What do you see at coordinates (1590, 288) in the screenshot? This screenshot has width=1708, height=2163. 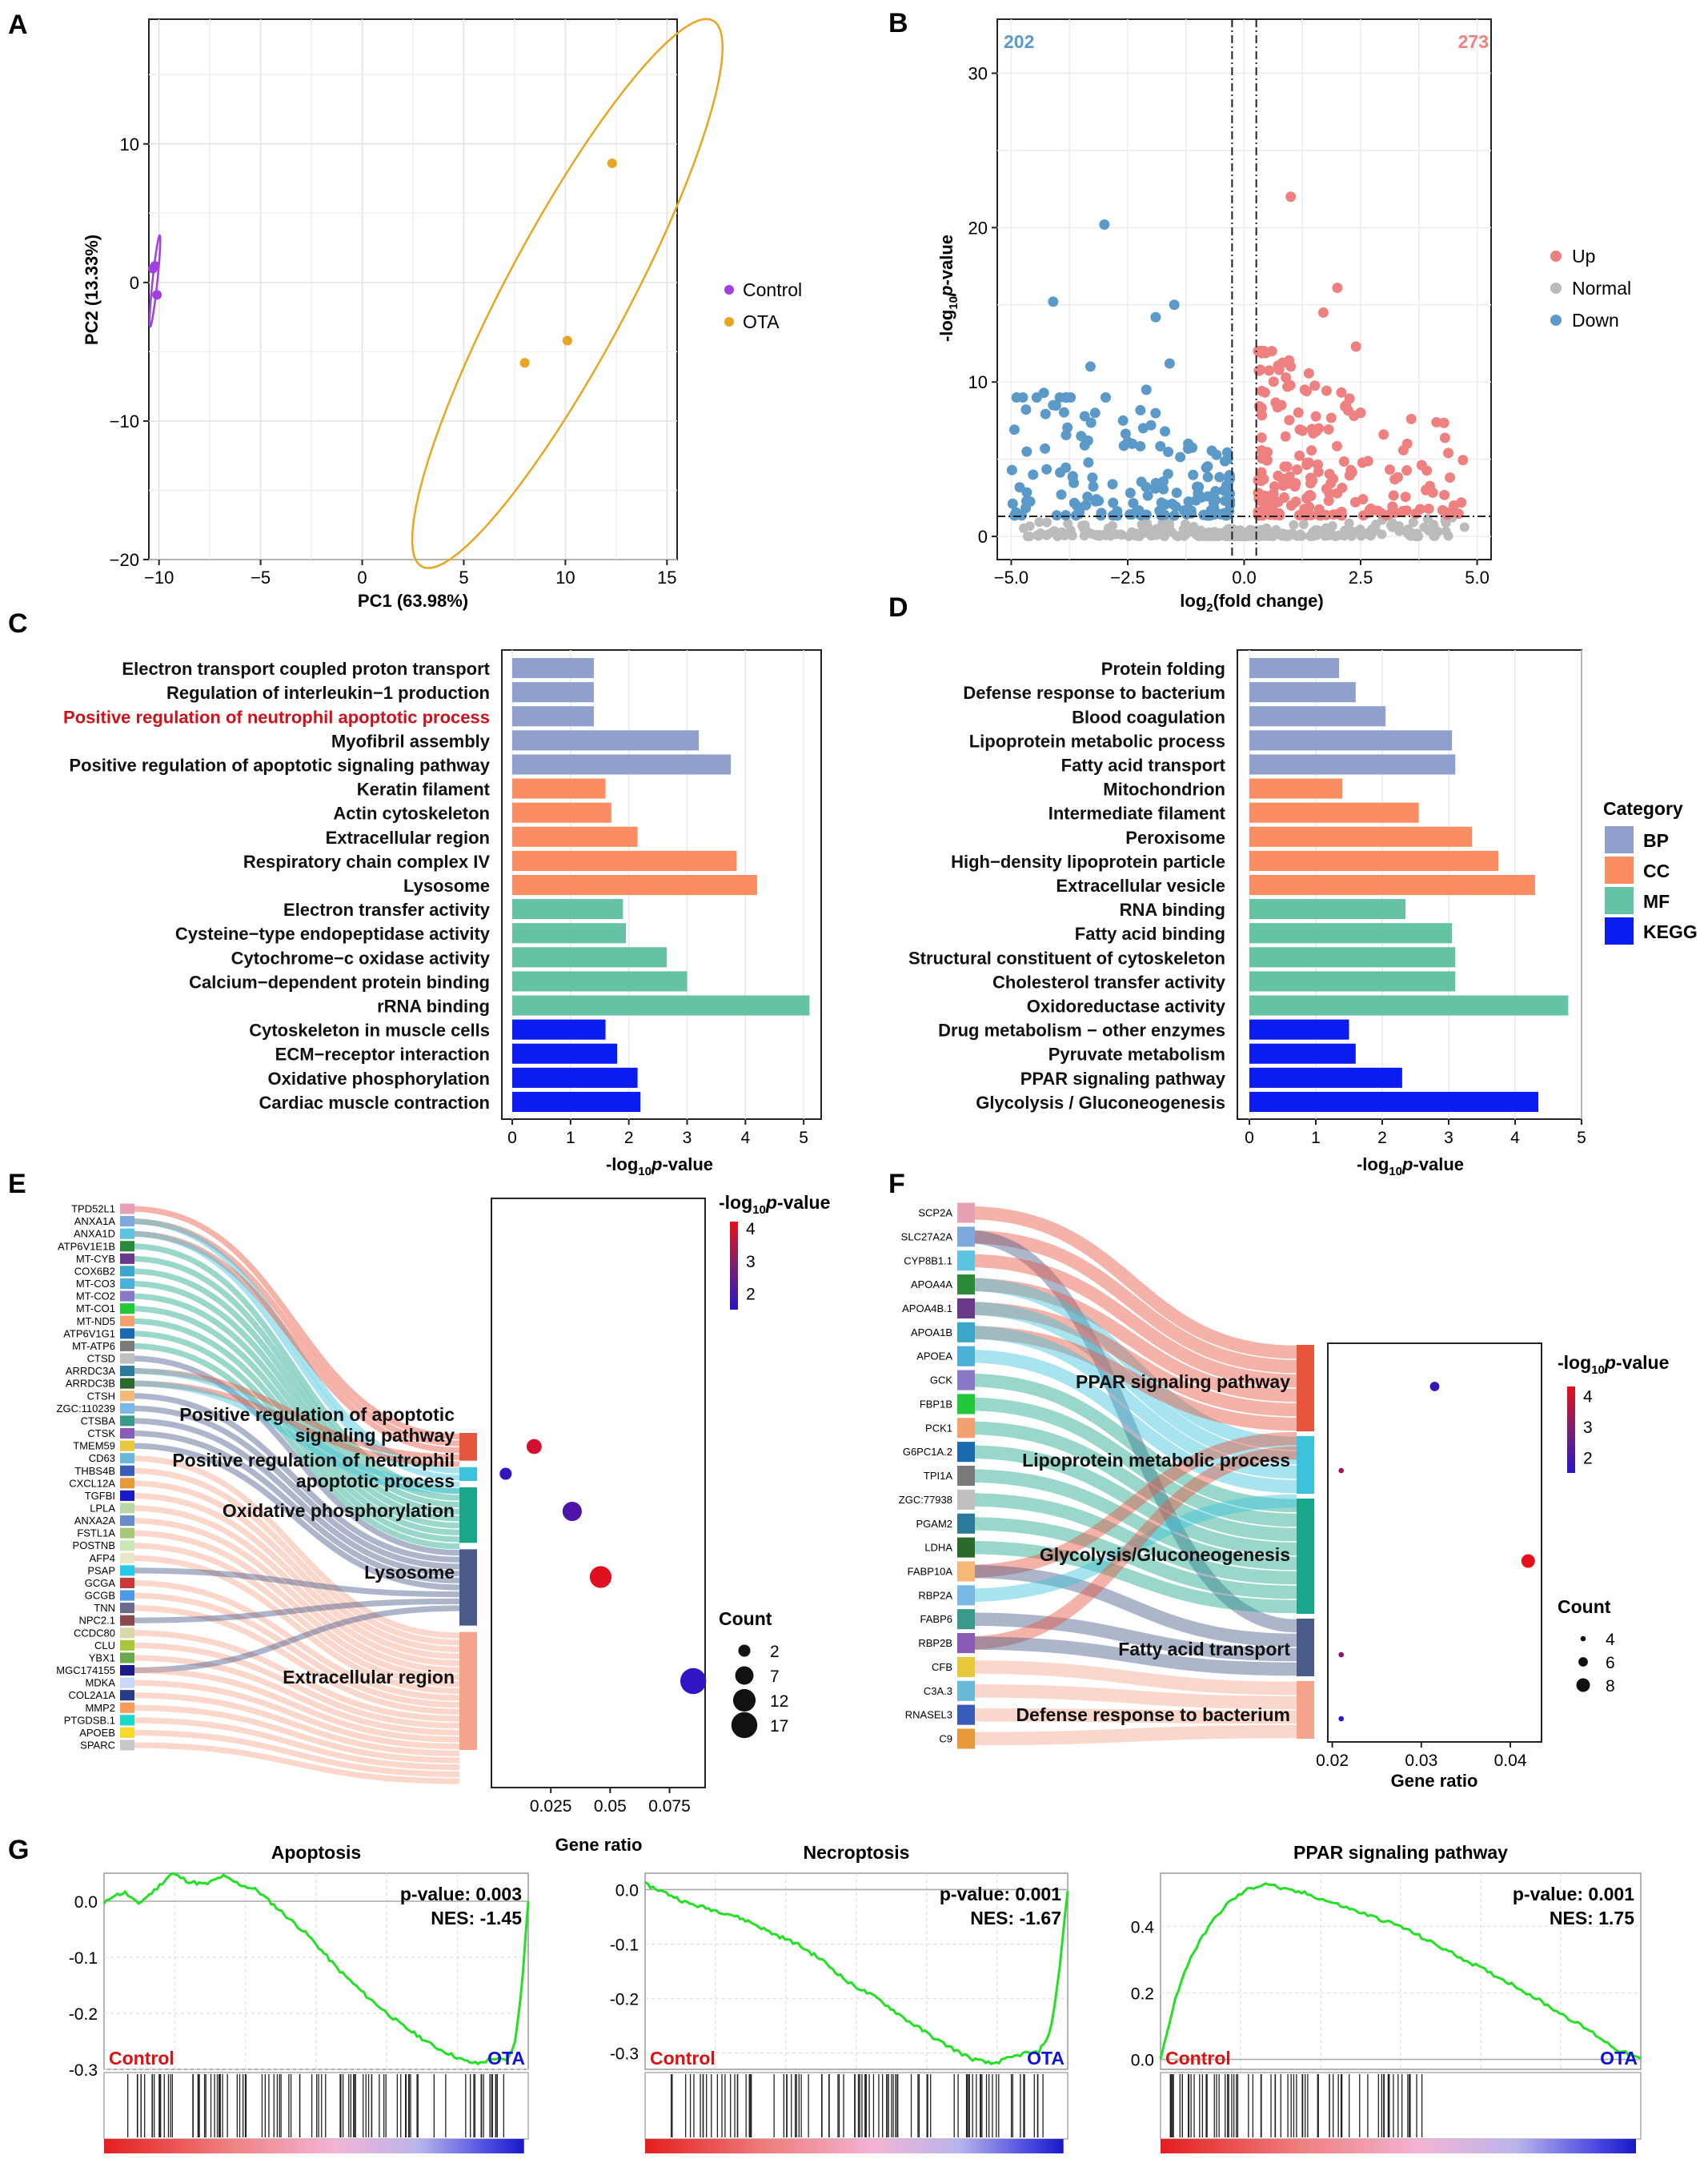 I see `volcano-legend: Up Normal Down` at bounding box center [1590, 288].